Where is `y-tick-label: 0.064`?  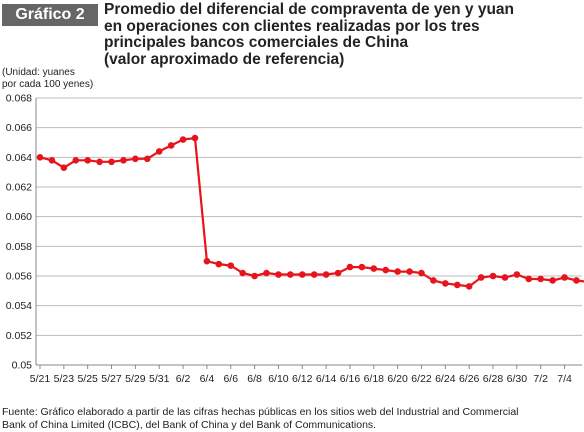 y-tick-label: 0.064 is located at coordinates (19, 158).